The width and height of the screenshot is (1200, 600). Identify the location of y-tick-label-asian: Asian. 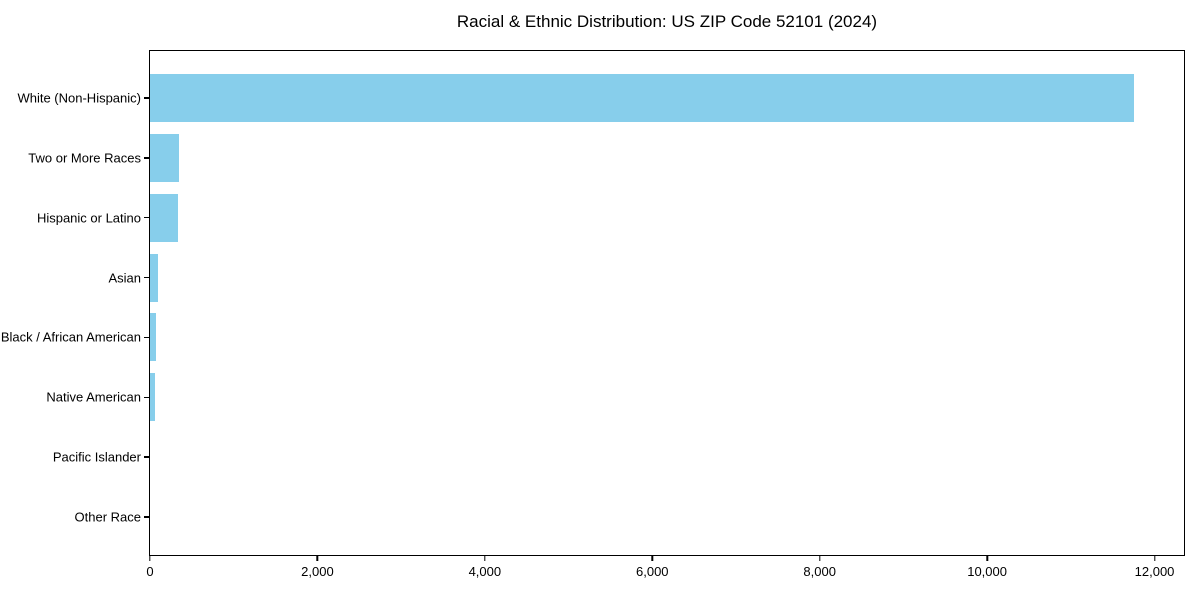
(124, 278).